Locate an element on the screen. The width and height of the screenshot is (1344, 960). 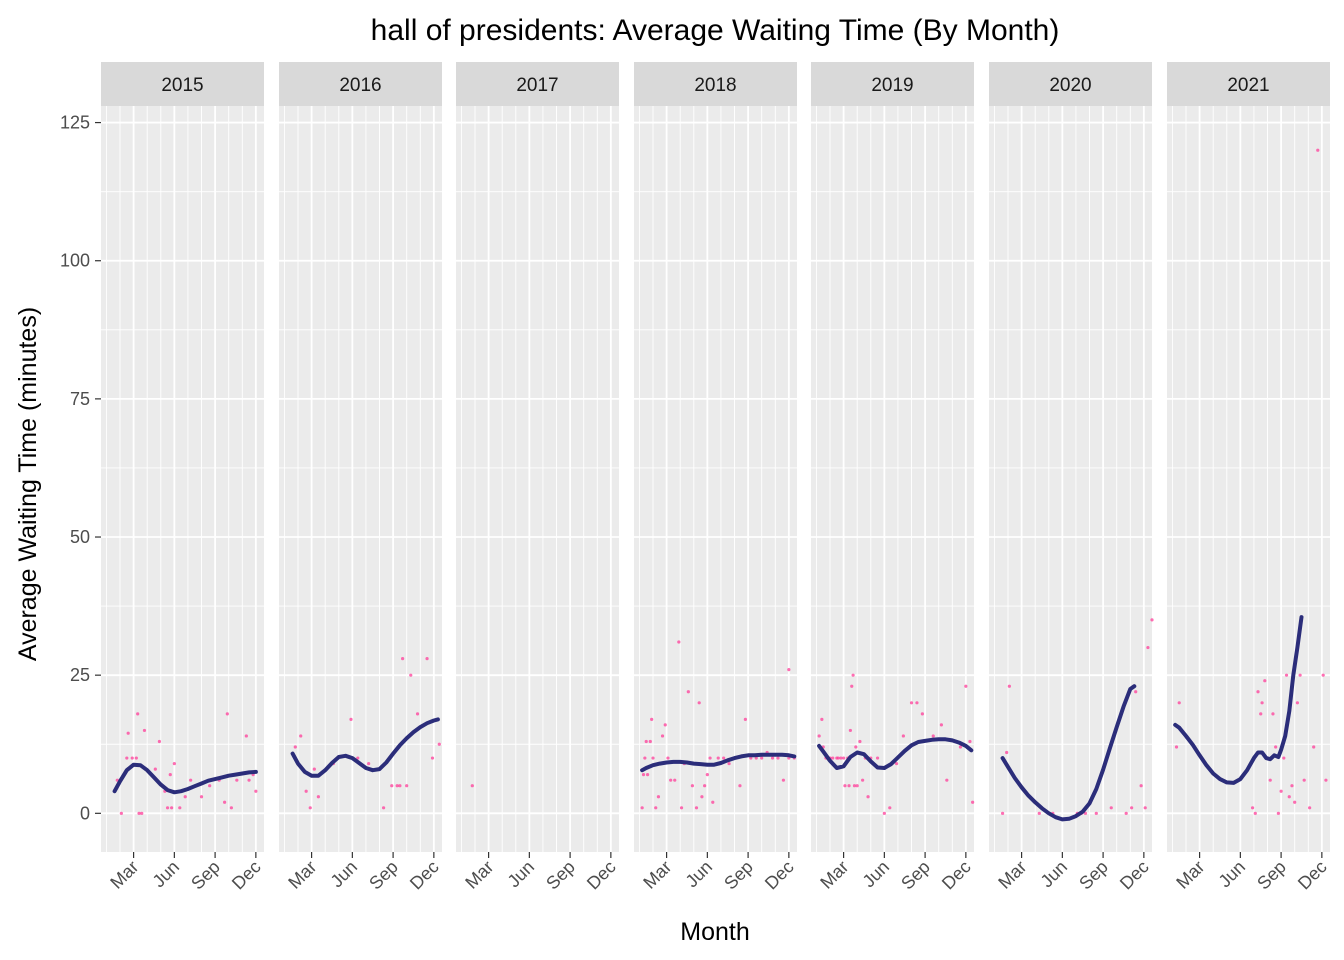
strip-label: 2016 is located at coordinates (360, 85).